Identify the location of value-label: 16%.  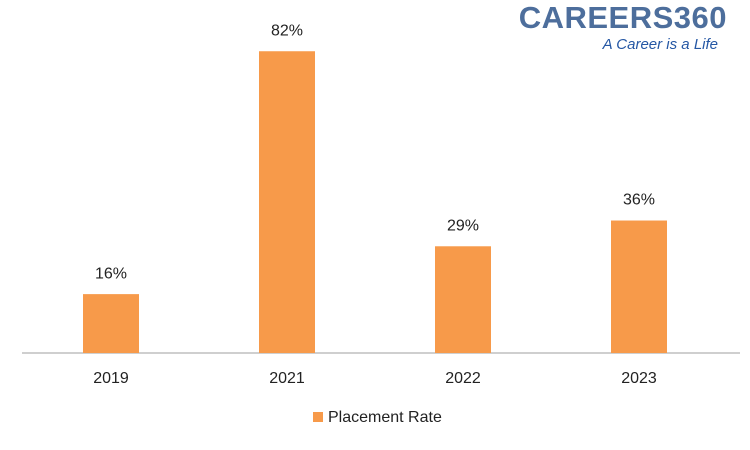
(111, 273).